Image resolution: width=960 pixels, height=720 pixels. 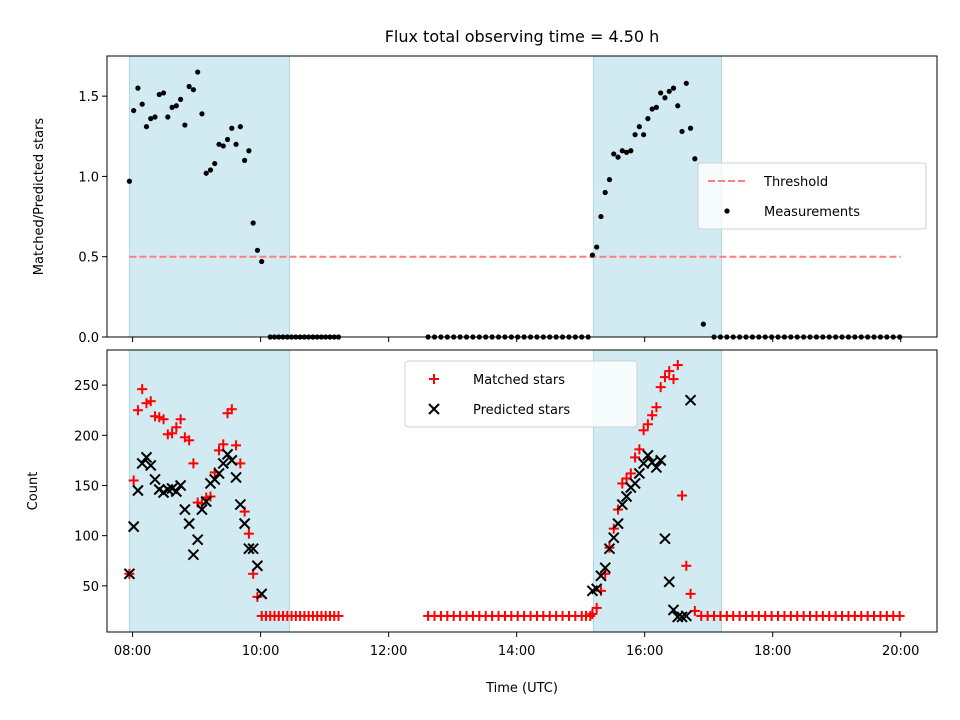 What do you see at coordinates (812, 196) in the screenshot?
I see `top-legend-box` at bounding box center [812, 196].